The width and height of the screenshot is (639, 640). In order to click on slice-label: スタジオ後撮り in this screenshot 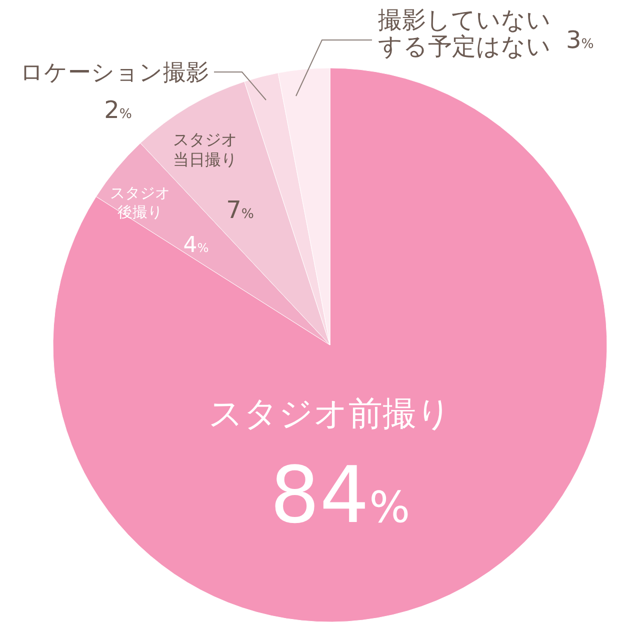, I will do `click(140, 202)`.